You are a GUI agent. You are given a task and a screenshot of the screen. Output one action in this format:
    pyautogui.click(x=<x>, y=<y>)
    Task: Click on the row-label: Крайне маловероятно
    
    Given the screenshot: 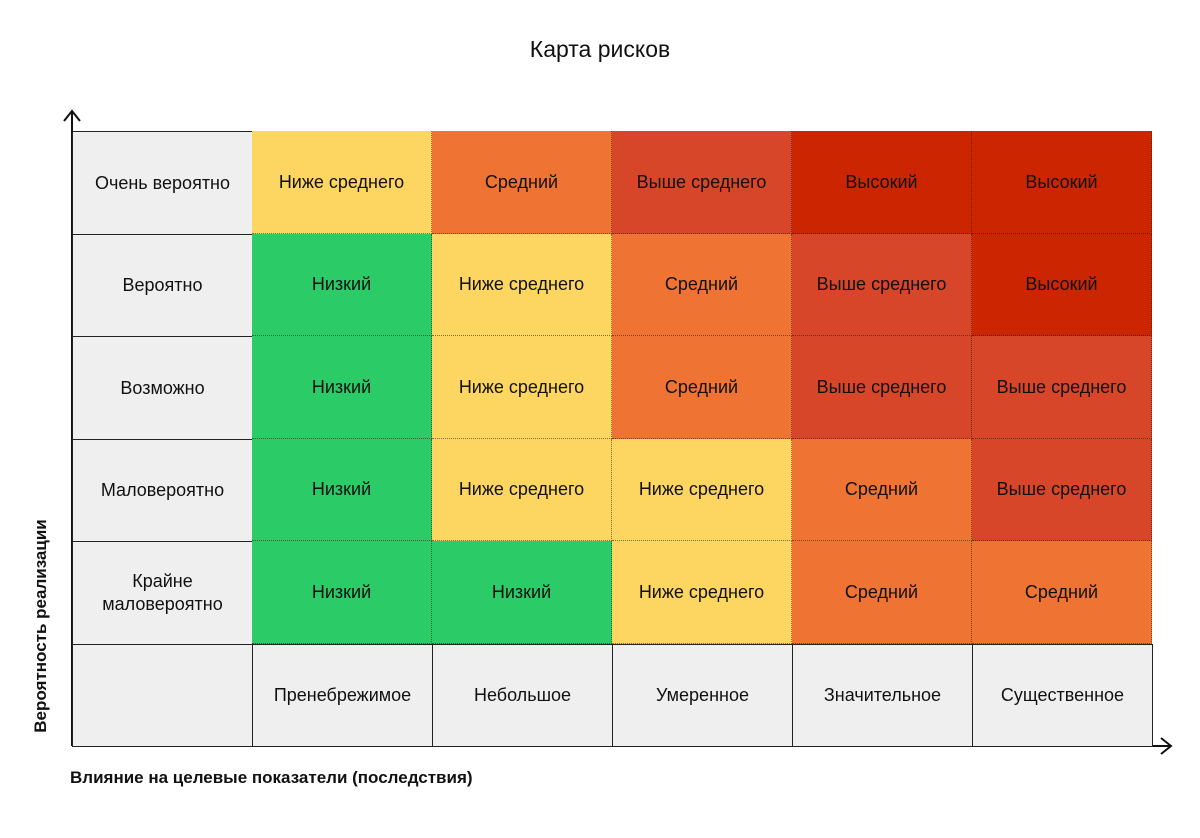 What is the action you would take?
    pyautogui.click(x=162, y=593)
    